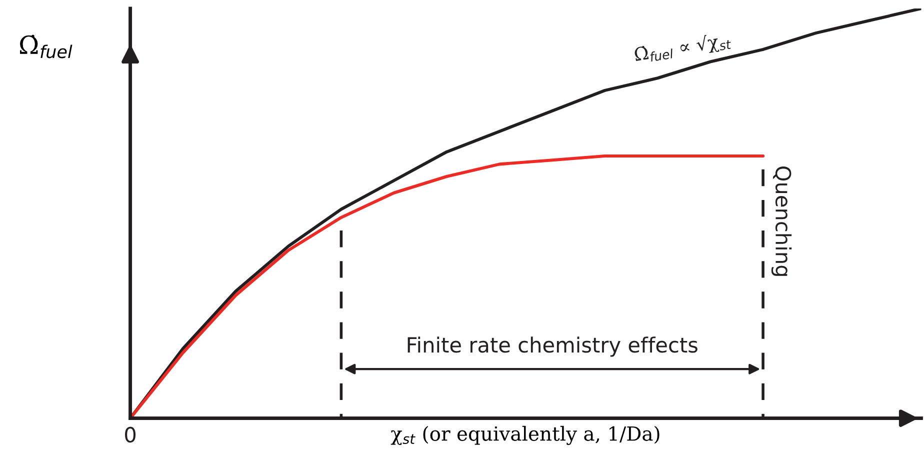 This screenshot has height=471, width=924. Describe the element at coordinates (525, 435) in the screenshot. I see `x-axis-title: χ$_{st}$ (or equivalently a, 1/Da)` at that location.